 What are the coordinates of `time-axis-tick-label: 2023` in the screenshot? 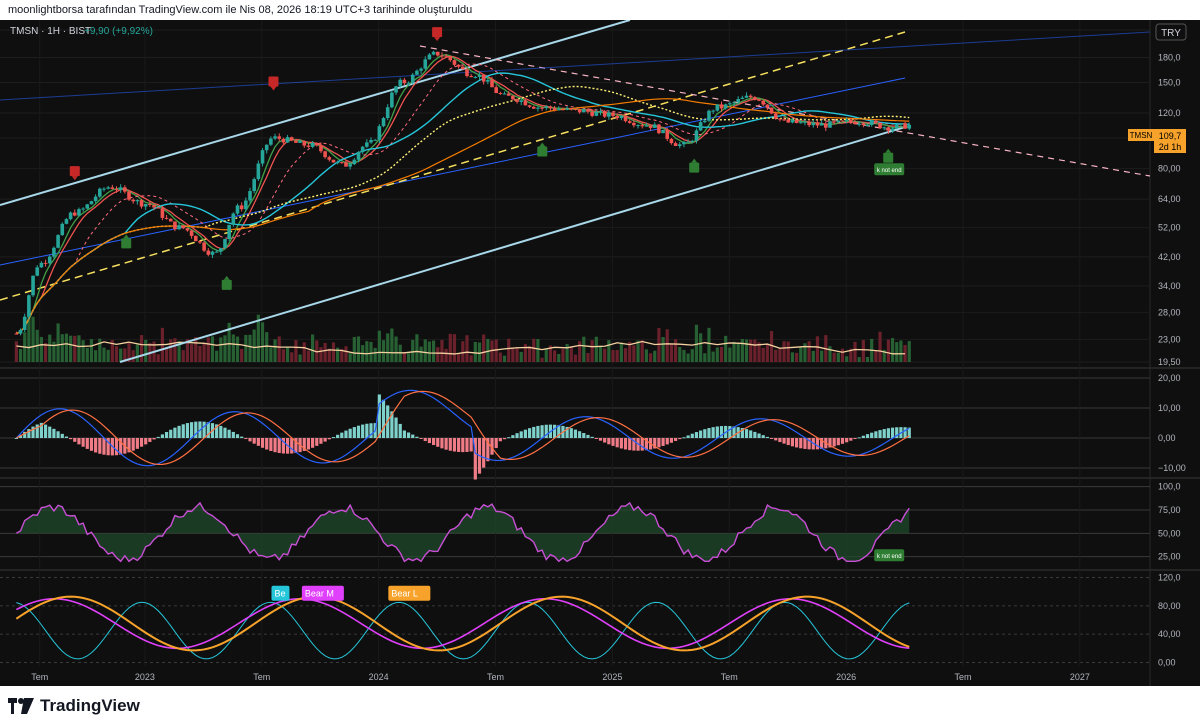 It's located at (145, 677).